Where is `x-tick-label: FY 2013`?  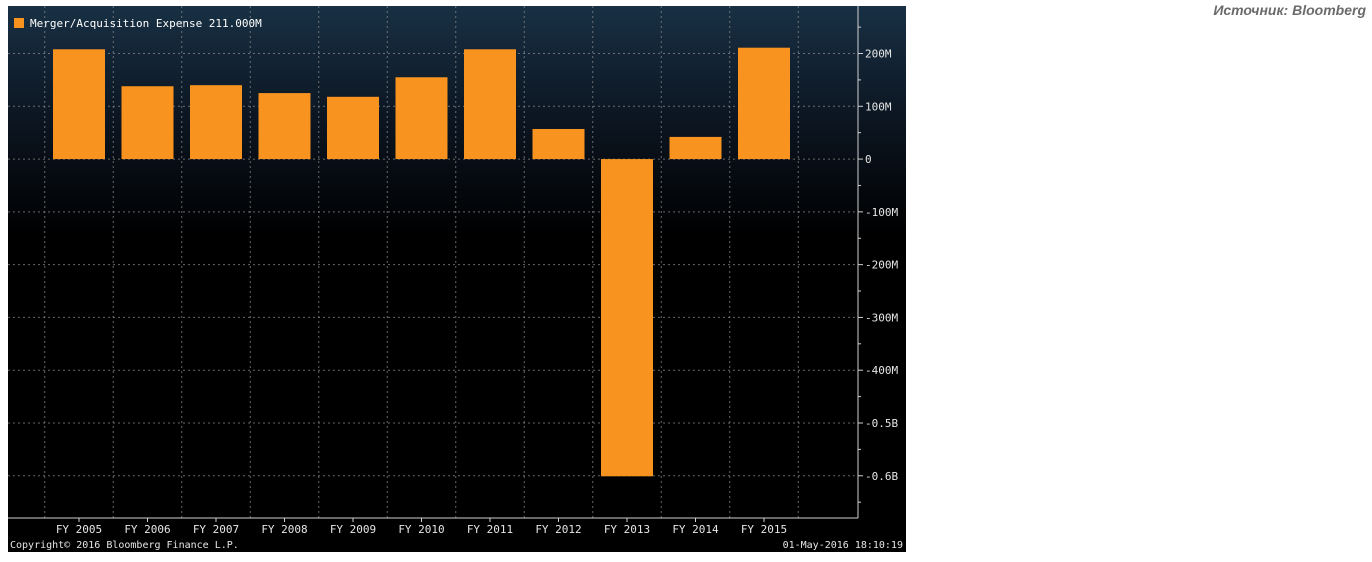
x-tick-label: FY 2013 is located at coordinates (627, 529).